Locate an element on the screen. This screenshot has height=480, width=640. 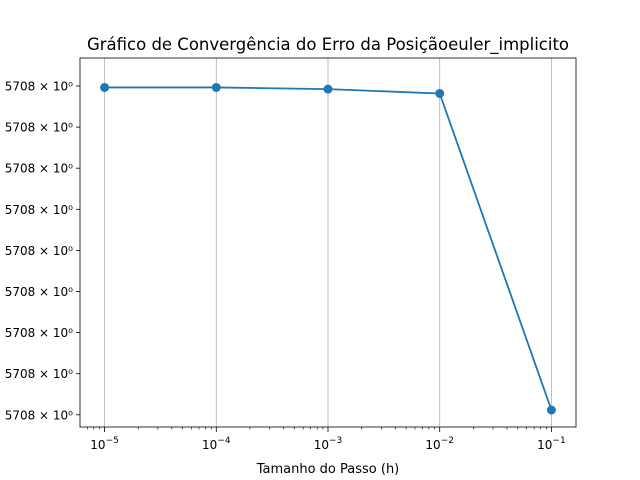
x-tick-label: 10⁻⁴ is located at coordinates (216, 444).